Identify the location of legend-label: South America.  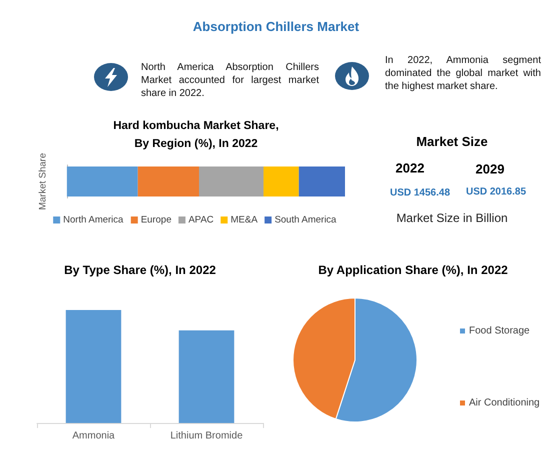
(306, 220).